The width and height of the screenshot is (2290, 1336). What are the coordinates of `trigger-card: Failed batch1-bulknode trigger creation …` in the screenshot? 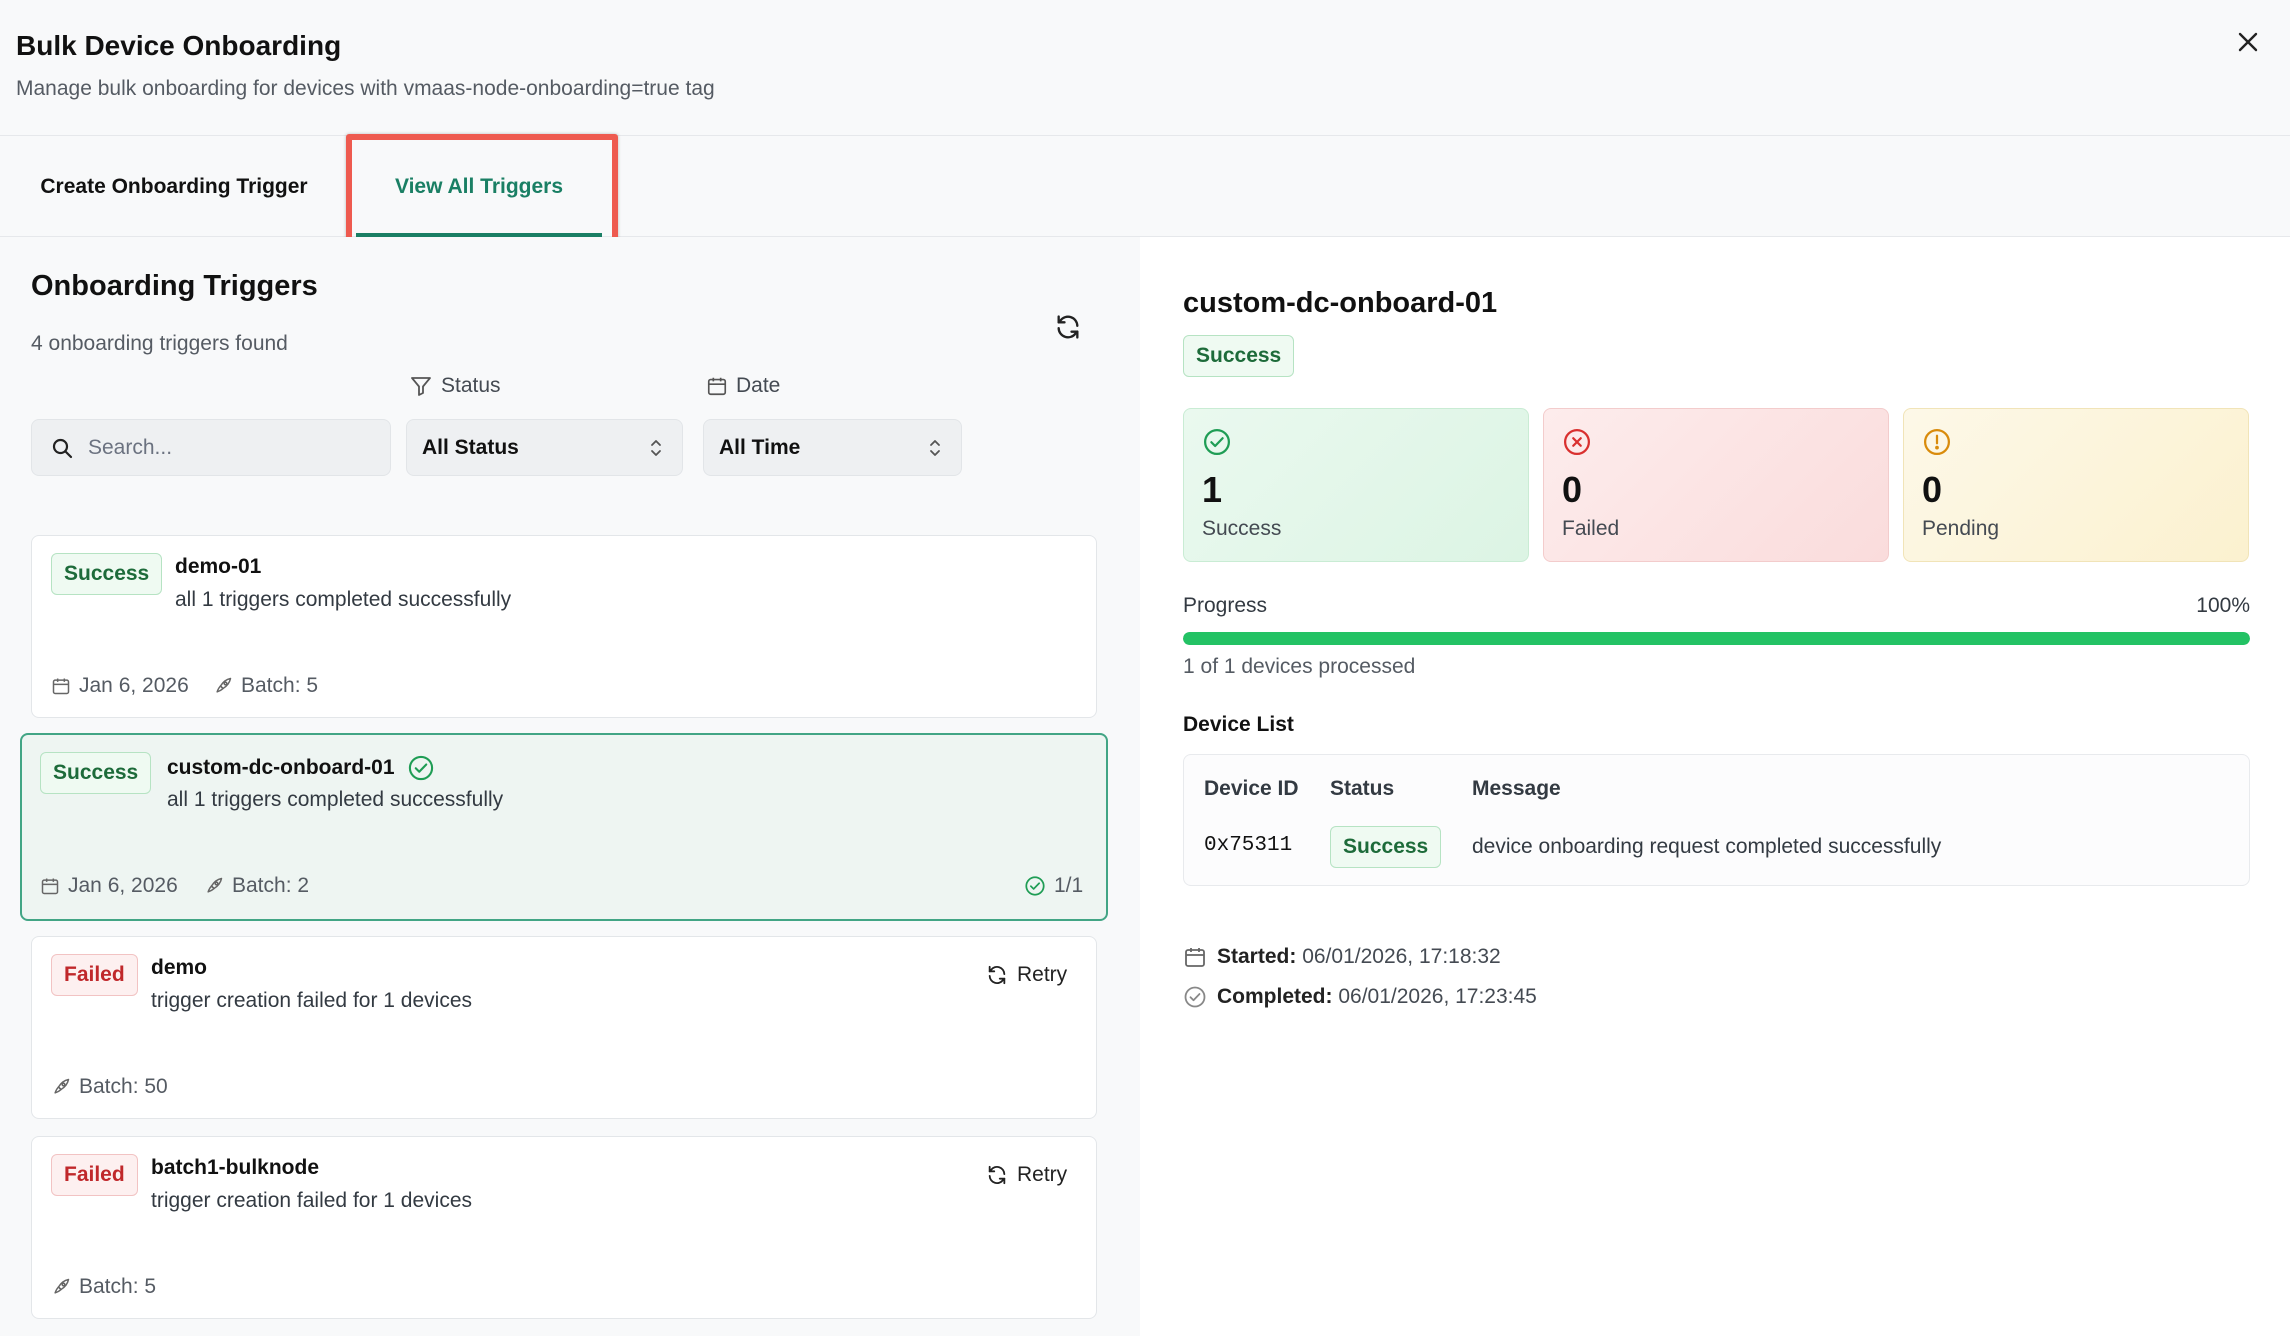 It's located at (564, 1227).